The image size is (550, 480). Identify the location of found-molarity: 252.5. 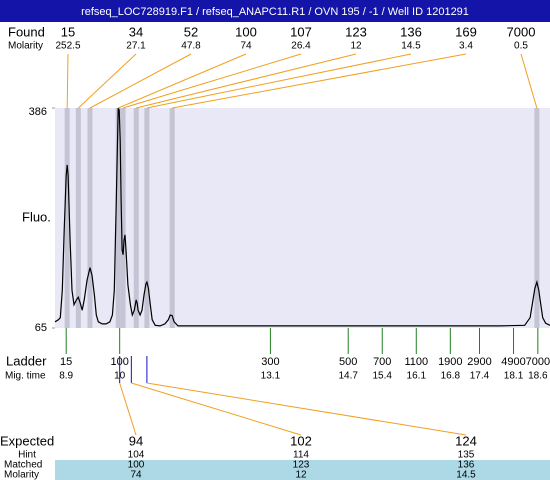
(67, 46).